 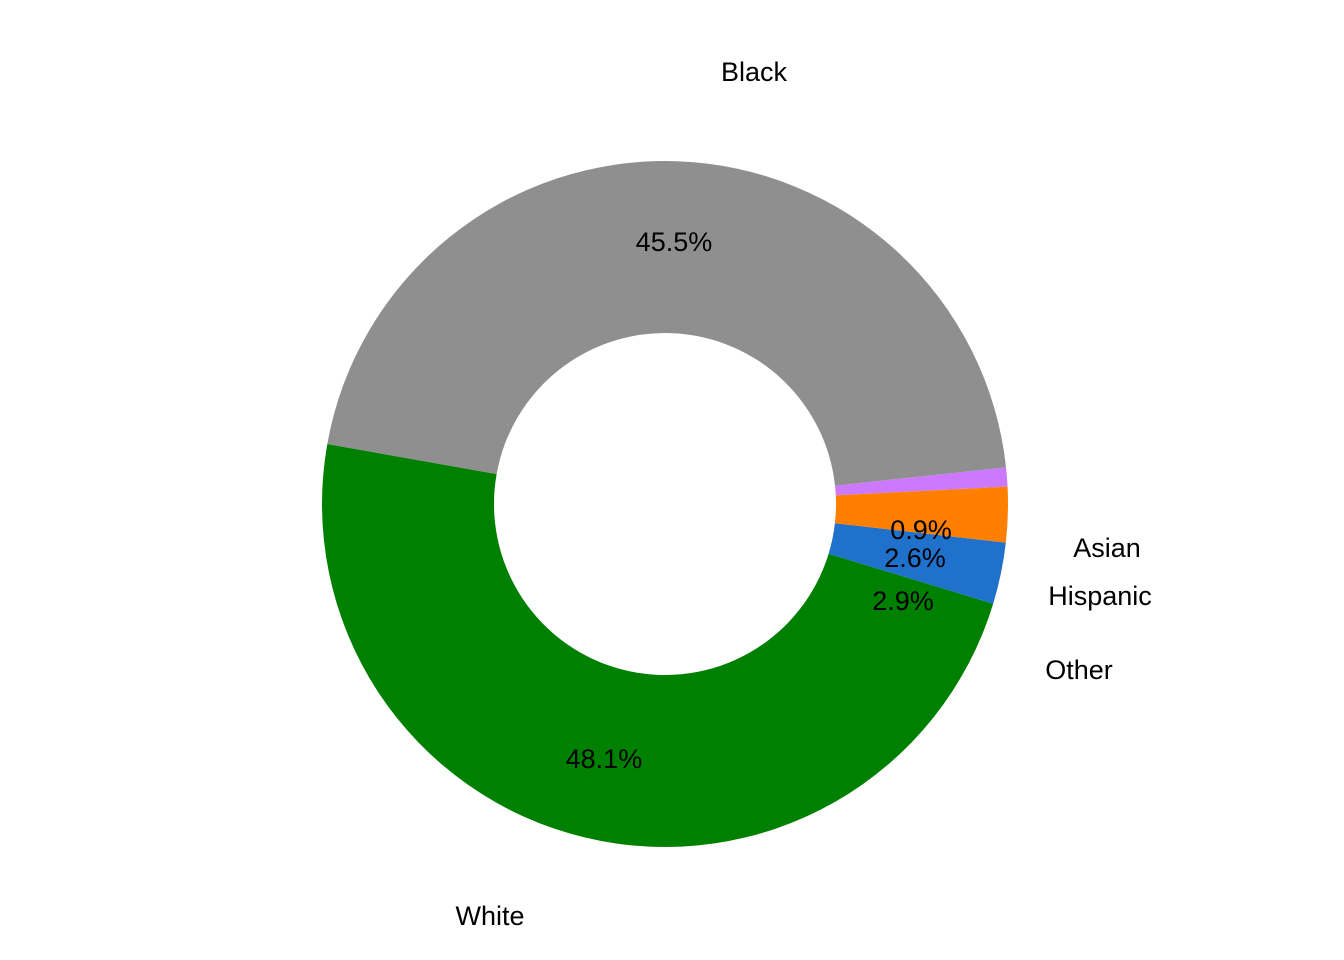 What do you see at coordinates (921, 481) in the screenshot?
I see `slice-asian` at bounding box center [921, 481].